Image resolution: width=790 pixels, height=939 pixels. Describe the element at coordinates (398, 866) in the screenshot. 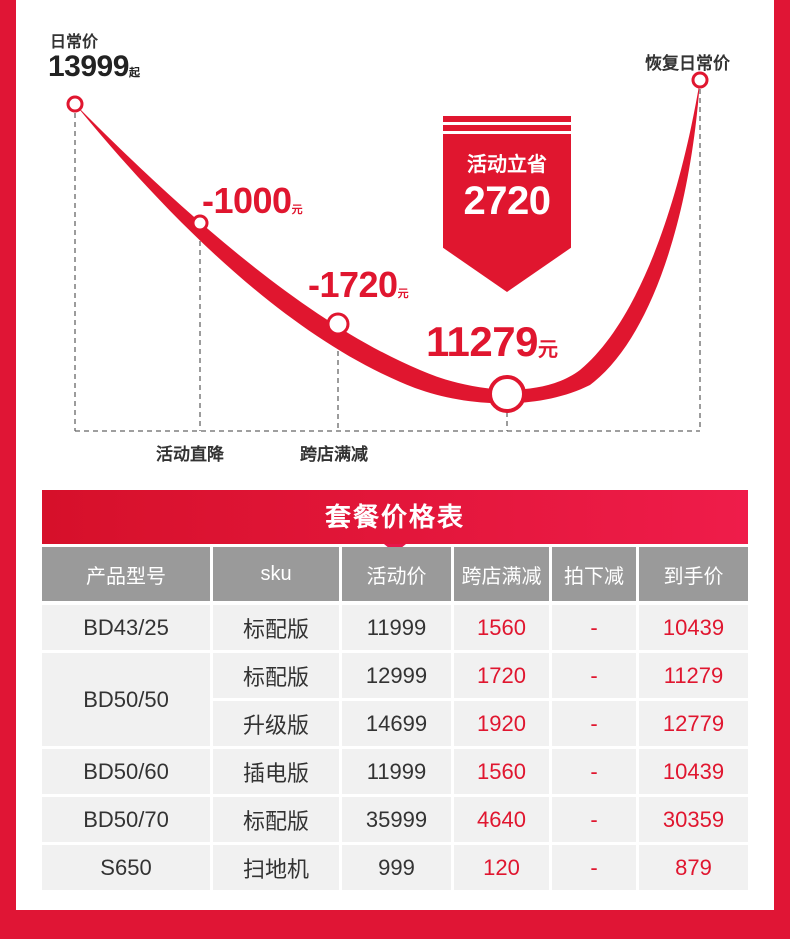

I see `cell-price: 999` at that location.